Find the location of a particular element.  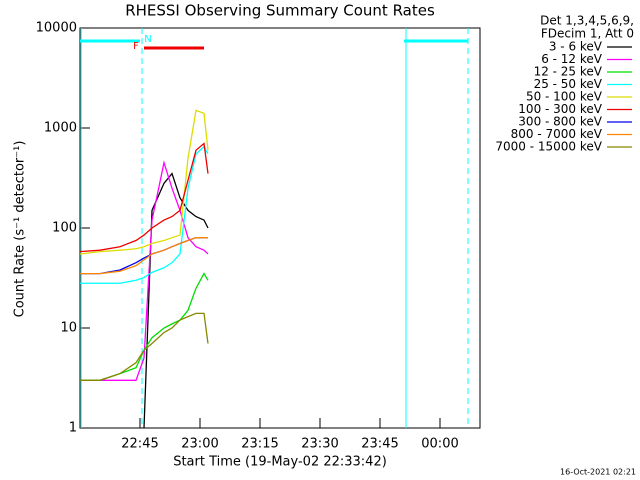

legend-label: 3 - 6 keV is located at coordinates (576, 47).